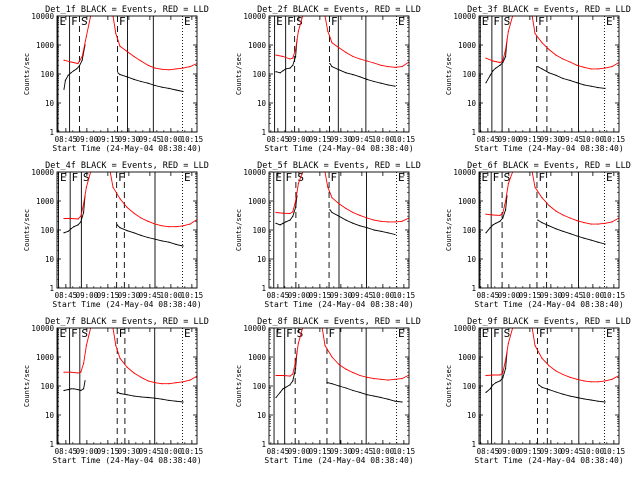 Image resolution: width=640 pixels, height=480 pixels. I want to click on marker-label: S, so click(299, 21).